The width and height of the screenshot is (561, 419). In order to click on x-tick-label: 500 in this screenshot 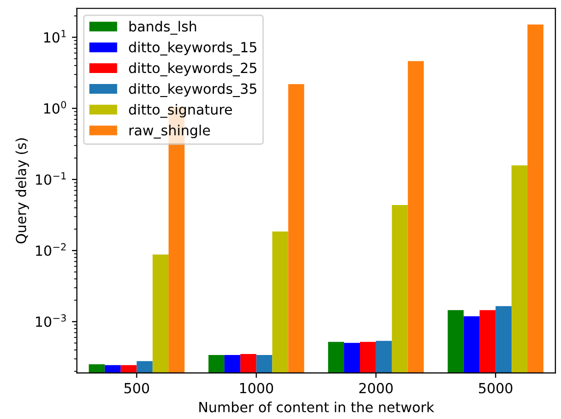, I will do `click(137, 388)`.